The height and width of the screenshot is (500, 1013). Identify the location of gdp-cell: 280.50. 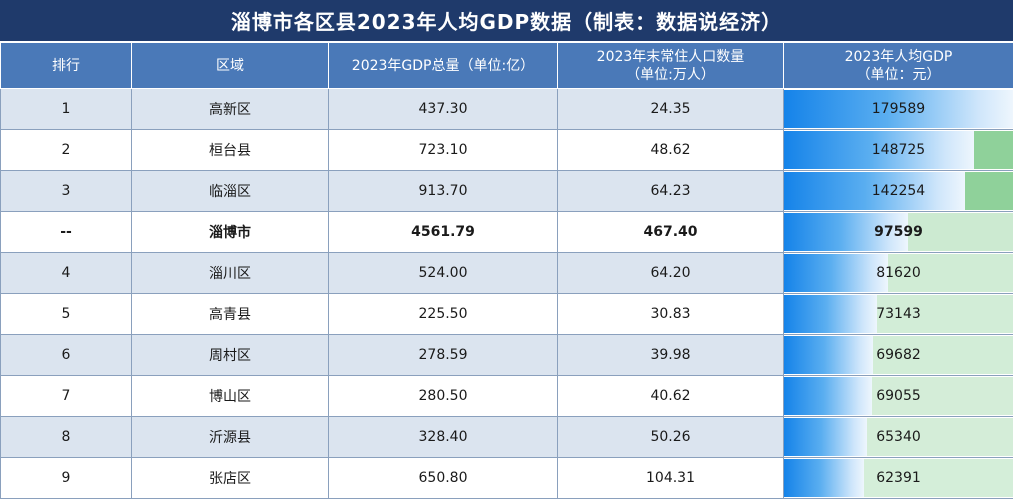
(443, 396).